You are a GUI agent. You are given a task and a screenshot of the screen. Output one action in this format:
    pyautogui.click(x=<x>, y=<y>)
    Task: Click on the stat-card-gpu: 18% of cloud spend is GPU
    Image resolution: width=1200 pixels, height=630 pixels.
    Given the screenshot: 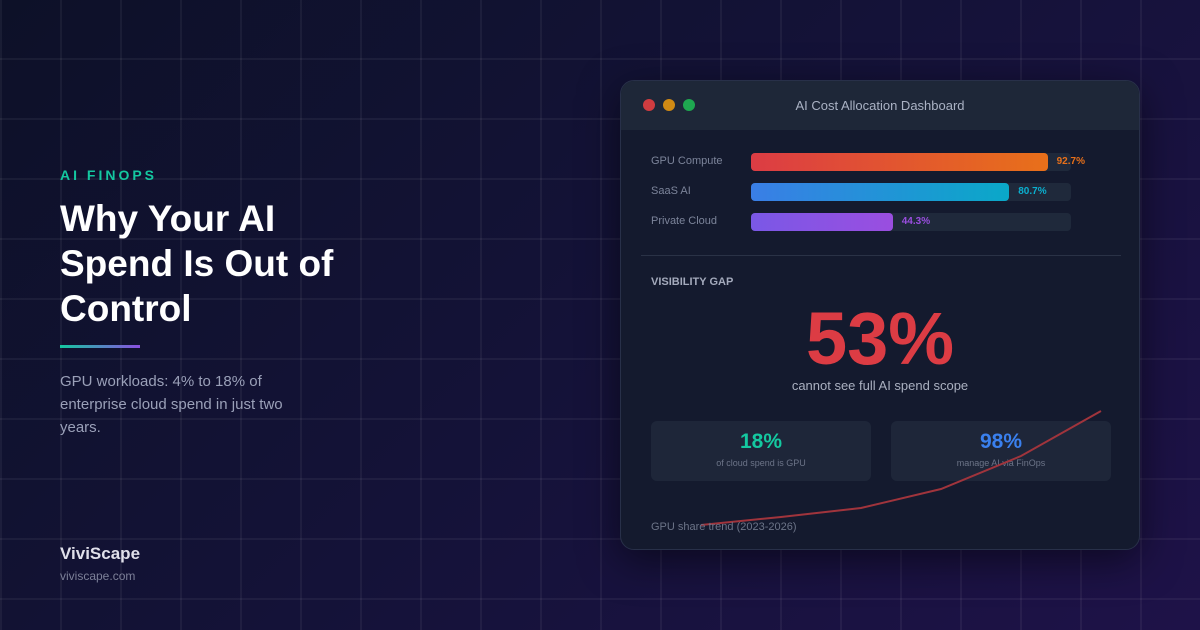 What is the action you would take?
    pyautogui.click(x=761, y=451)
    